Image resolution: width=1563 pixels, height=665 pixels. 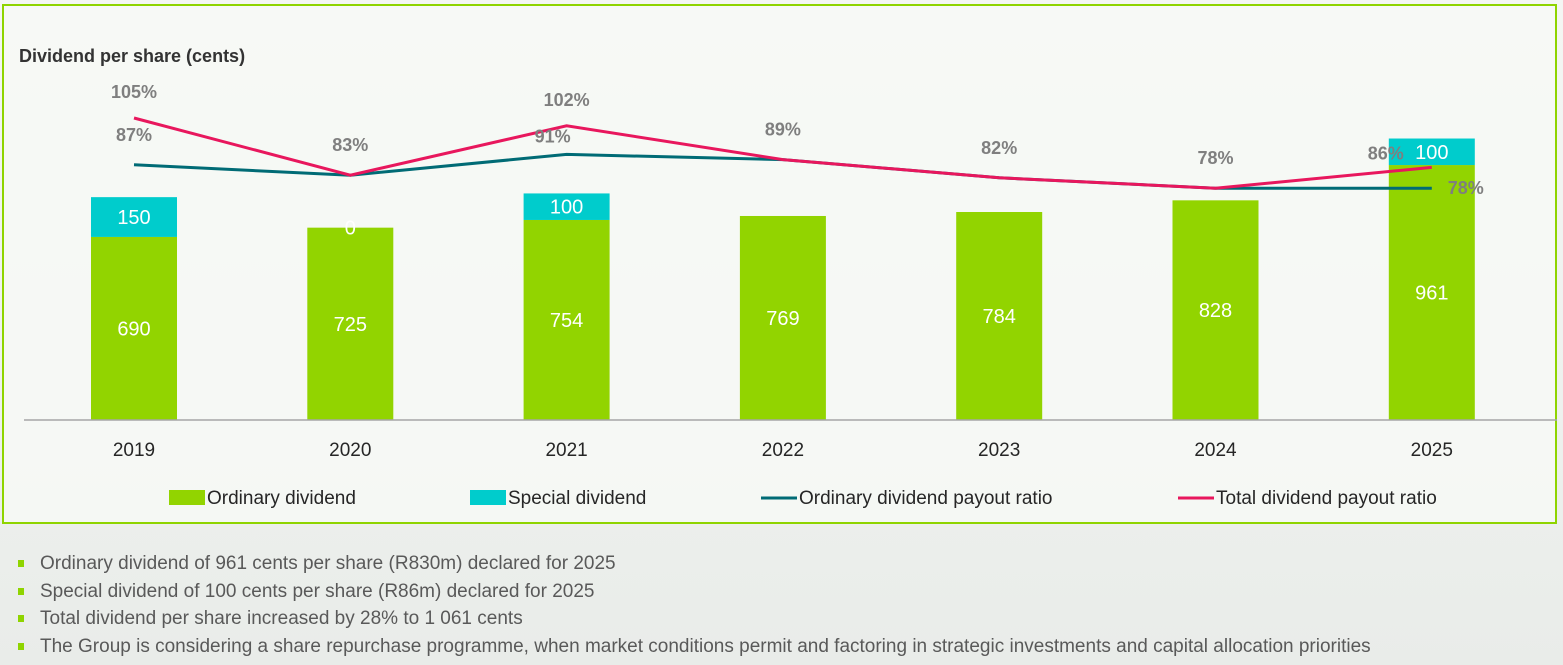 I want to click on label-total-payout-2021: 102%, so click(x=567, y=100).